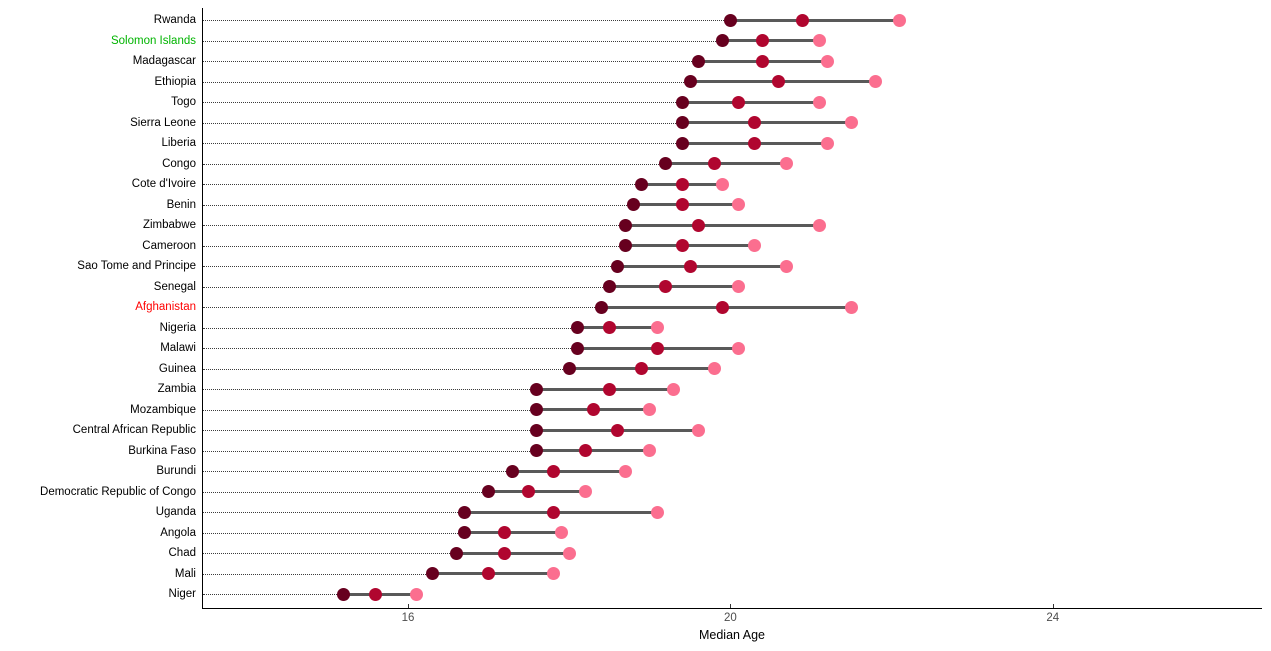  I want to click on row-label: Uganda, so click(175, 512).